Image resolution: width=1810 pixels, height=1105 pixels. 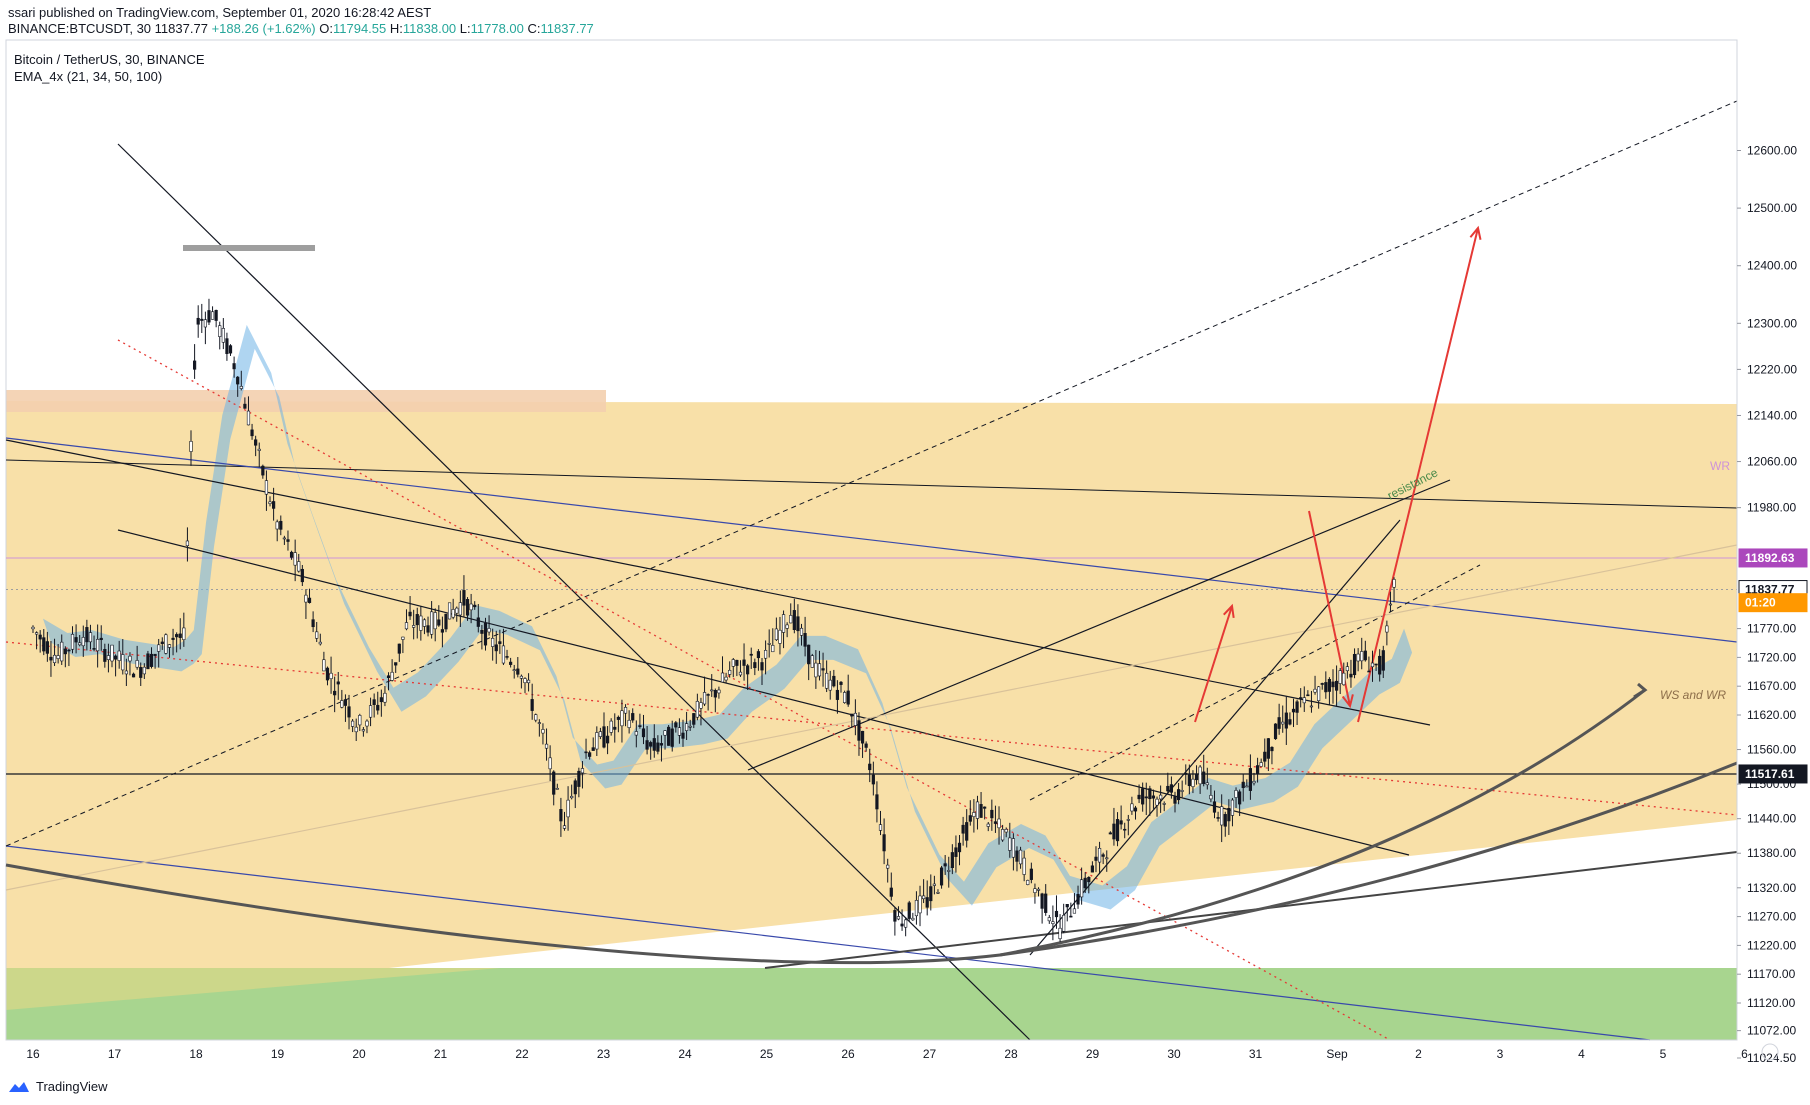 What do you see at coordinates (1771, 657) in the screenshot?
I see `y-tick-label: 11720.00` at bounding box center [1771, 657].